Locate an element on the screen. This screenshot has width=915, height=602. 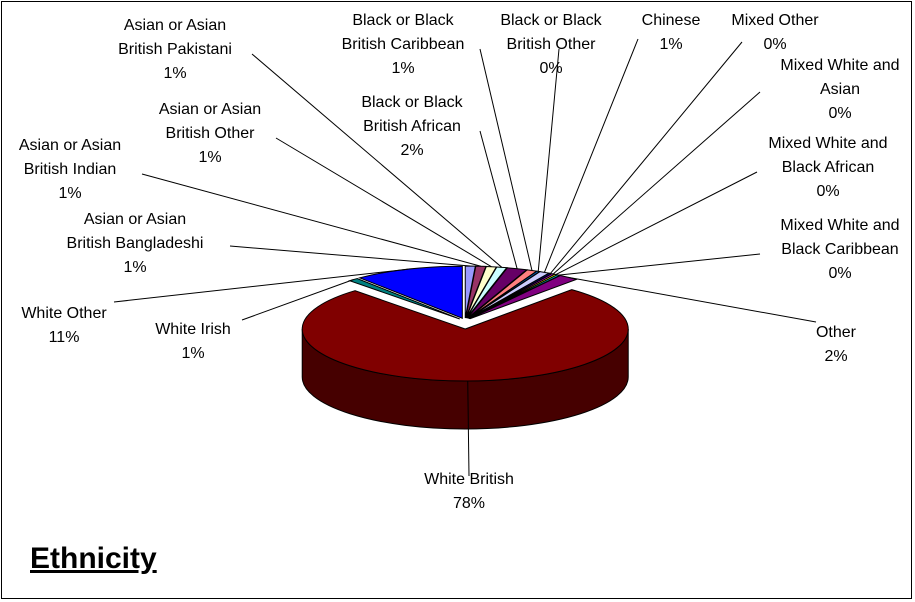
data-label-line: Mixed Other is located at coordinates (775, 20).